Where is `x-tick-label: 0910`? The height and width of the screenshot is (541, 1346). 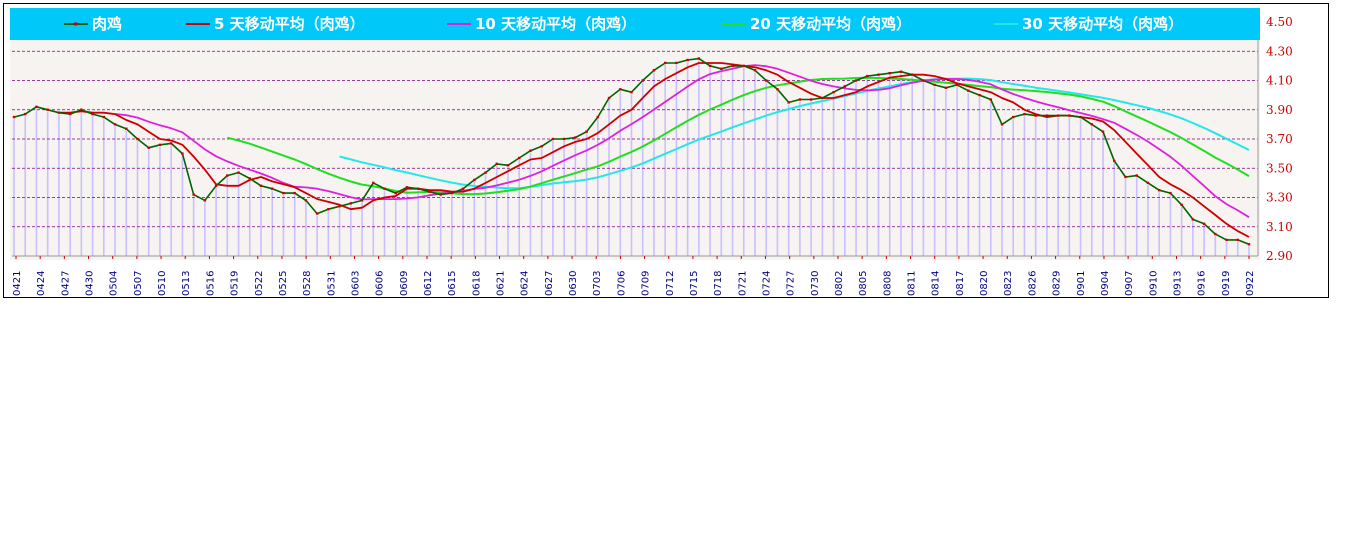 x-tick-label: 0910 is located at coordinates (1153, 283).